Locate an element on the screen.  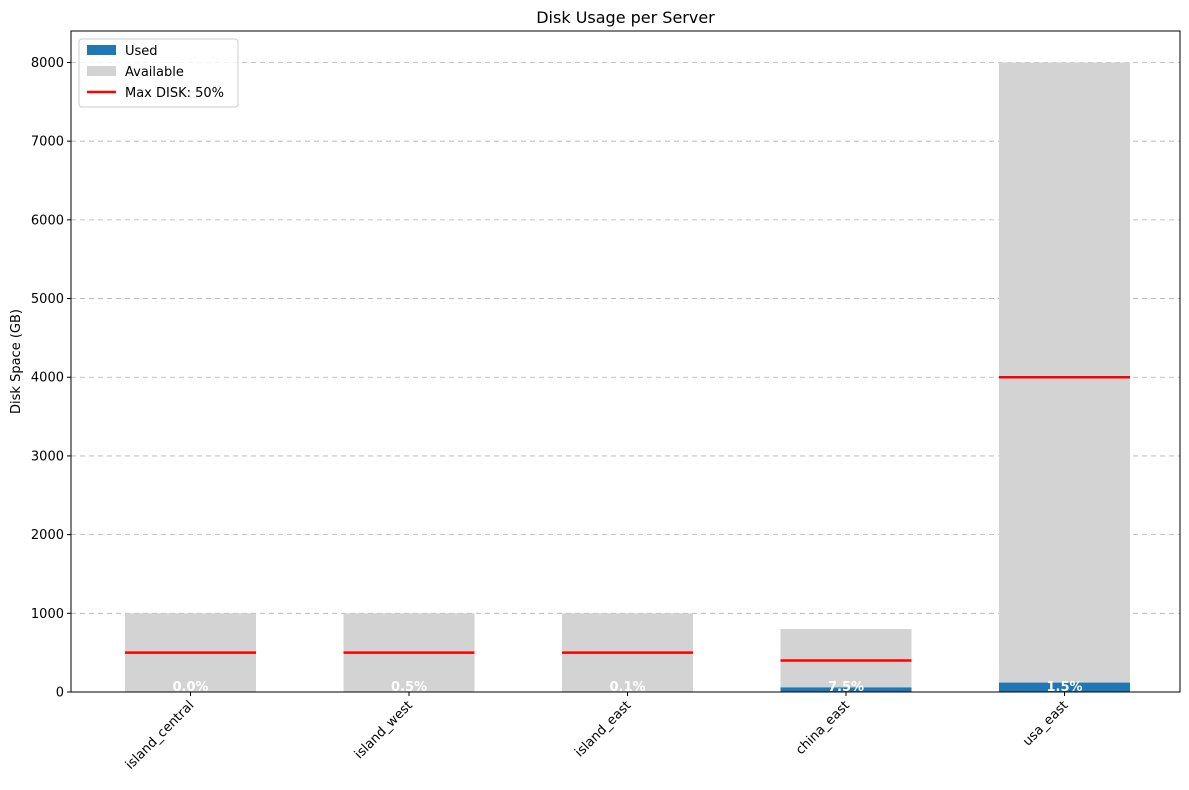
legend-available-swatch is located at coordinates (101, 71).